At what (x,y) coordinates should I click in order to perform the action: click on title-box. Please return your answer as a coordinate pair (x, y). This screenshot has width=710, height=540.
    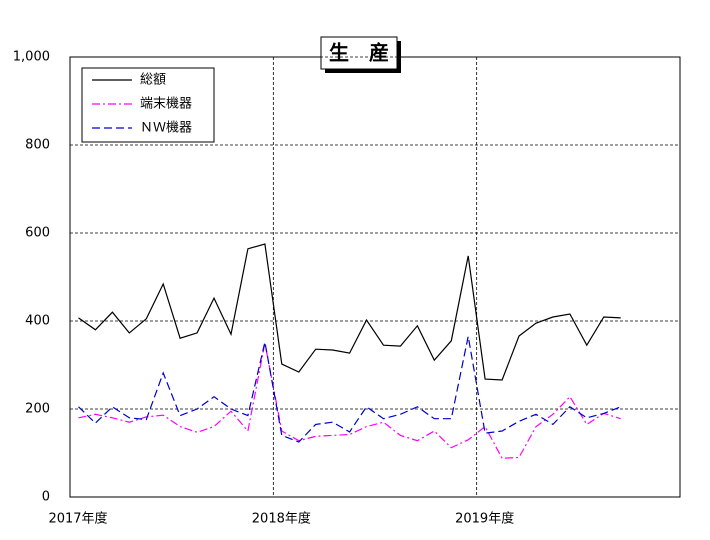
    Looking at the image, I should click on (359, 53).